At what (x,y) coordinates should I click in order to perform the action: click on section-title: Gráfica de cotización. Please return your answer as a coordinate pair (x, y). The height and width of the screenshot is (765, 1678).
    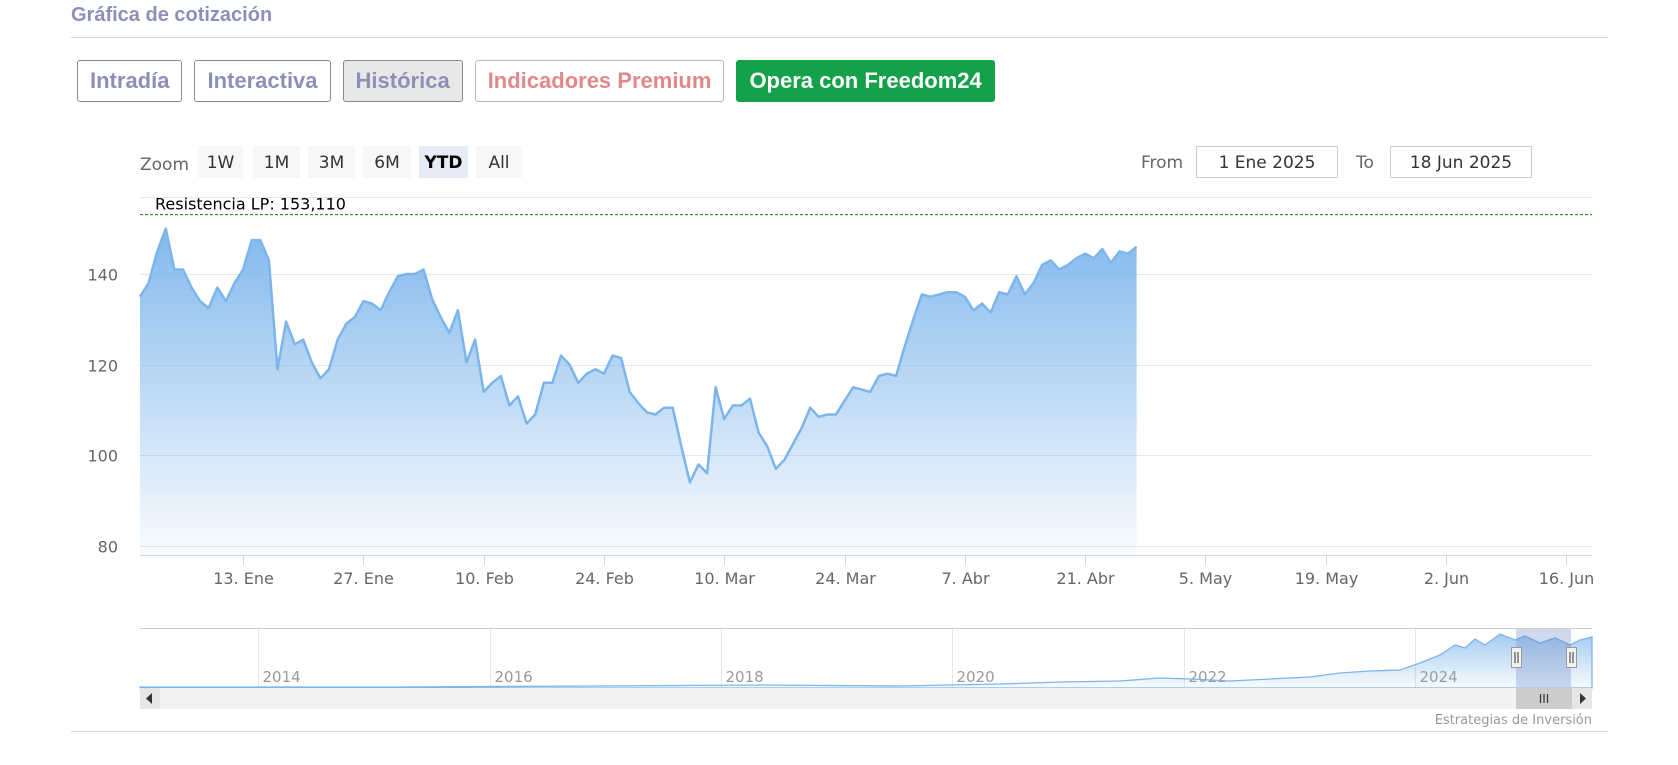
    Looking at the image, I should click on (172, 15).